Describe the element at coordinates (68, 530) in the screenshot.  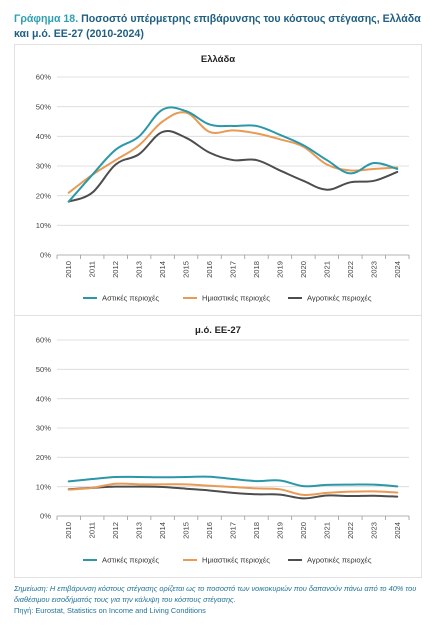
I see `eu27-x-tick-label: 2010` at that location.